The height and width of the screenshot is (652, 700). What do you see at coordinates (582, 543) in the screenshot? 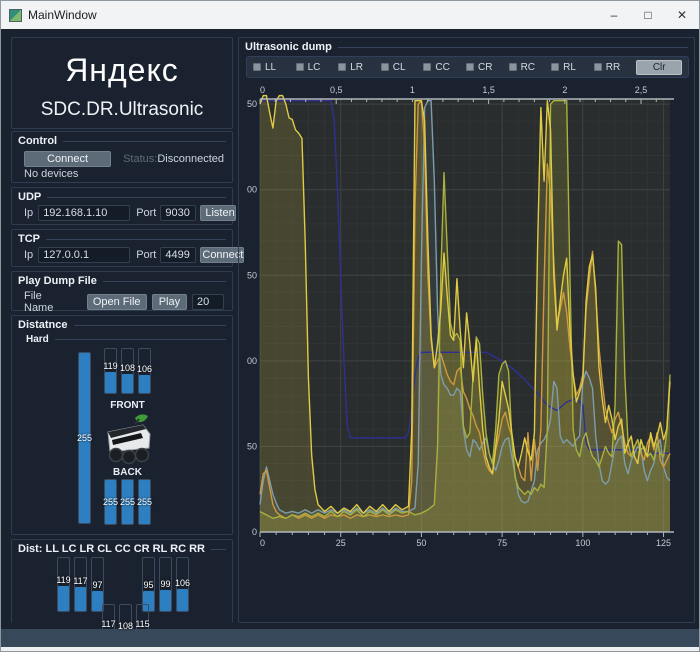
I see `bottom-axis-label: 100` at bounding box center [582, 543].